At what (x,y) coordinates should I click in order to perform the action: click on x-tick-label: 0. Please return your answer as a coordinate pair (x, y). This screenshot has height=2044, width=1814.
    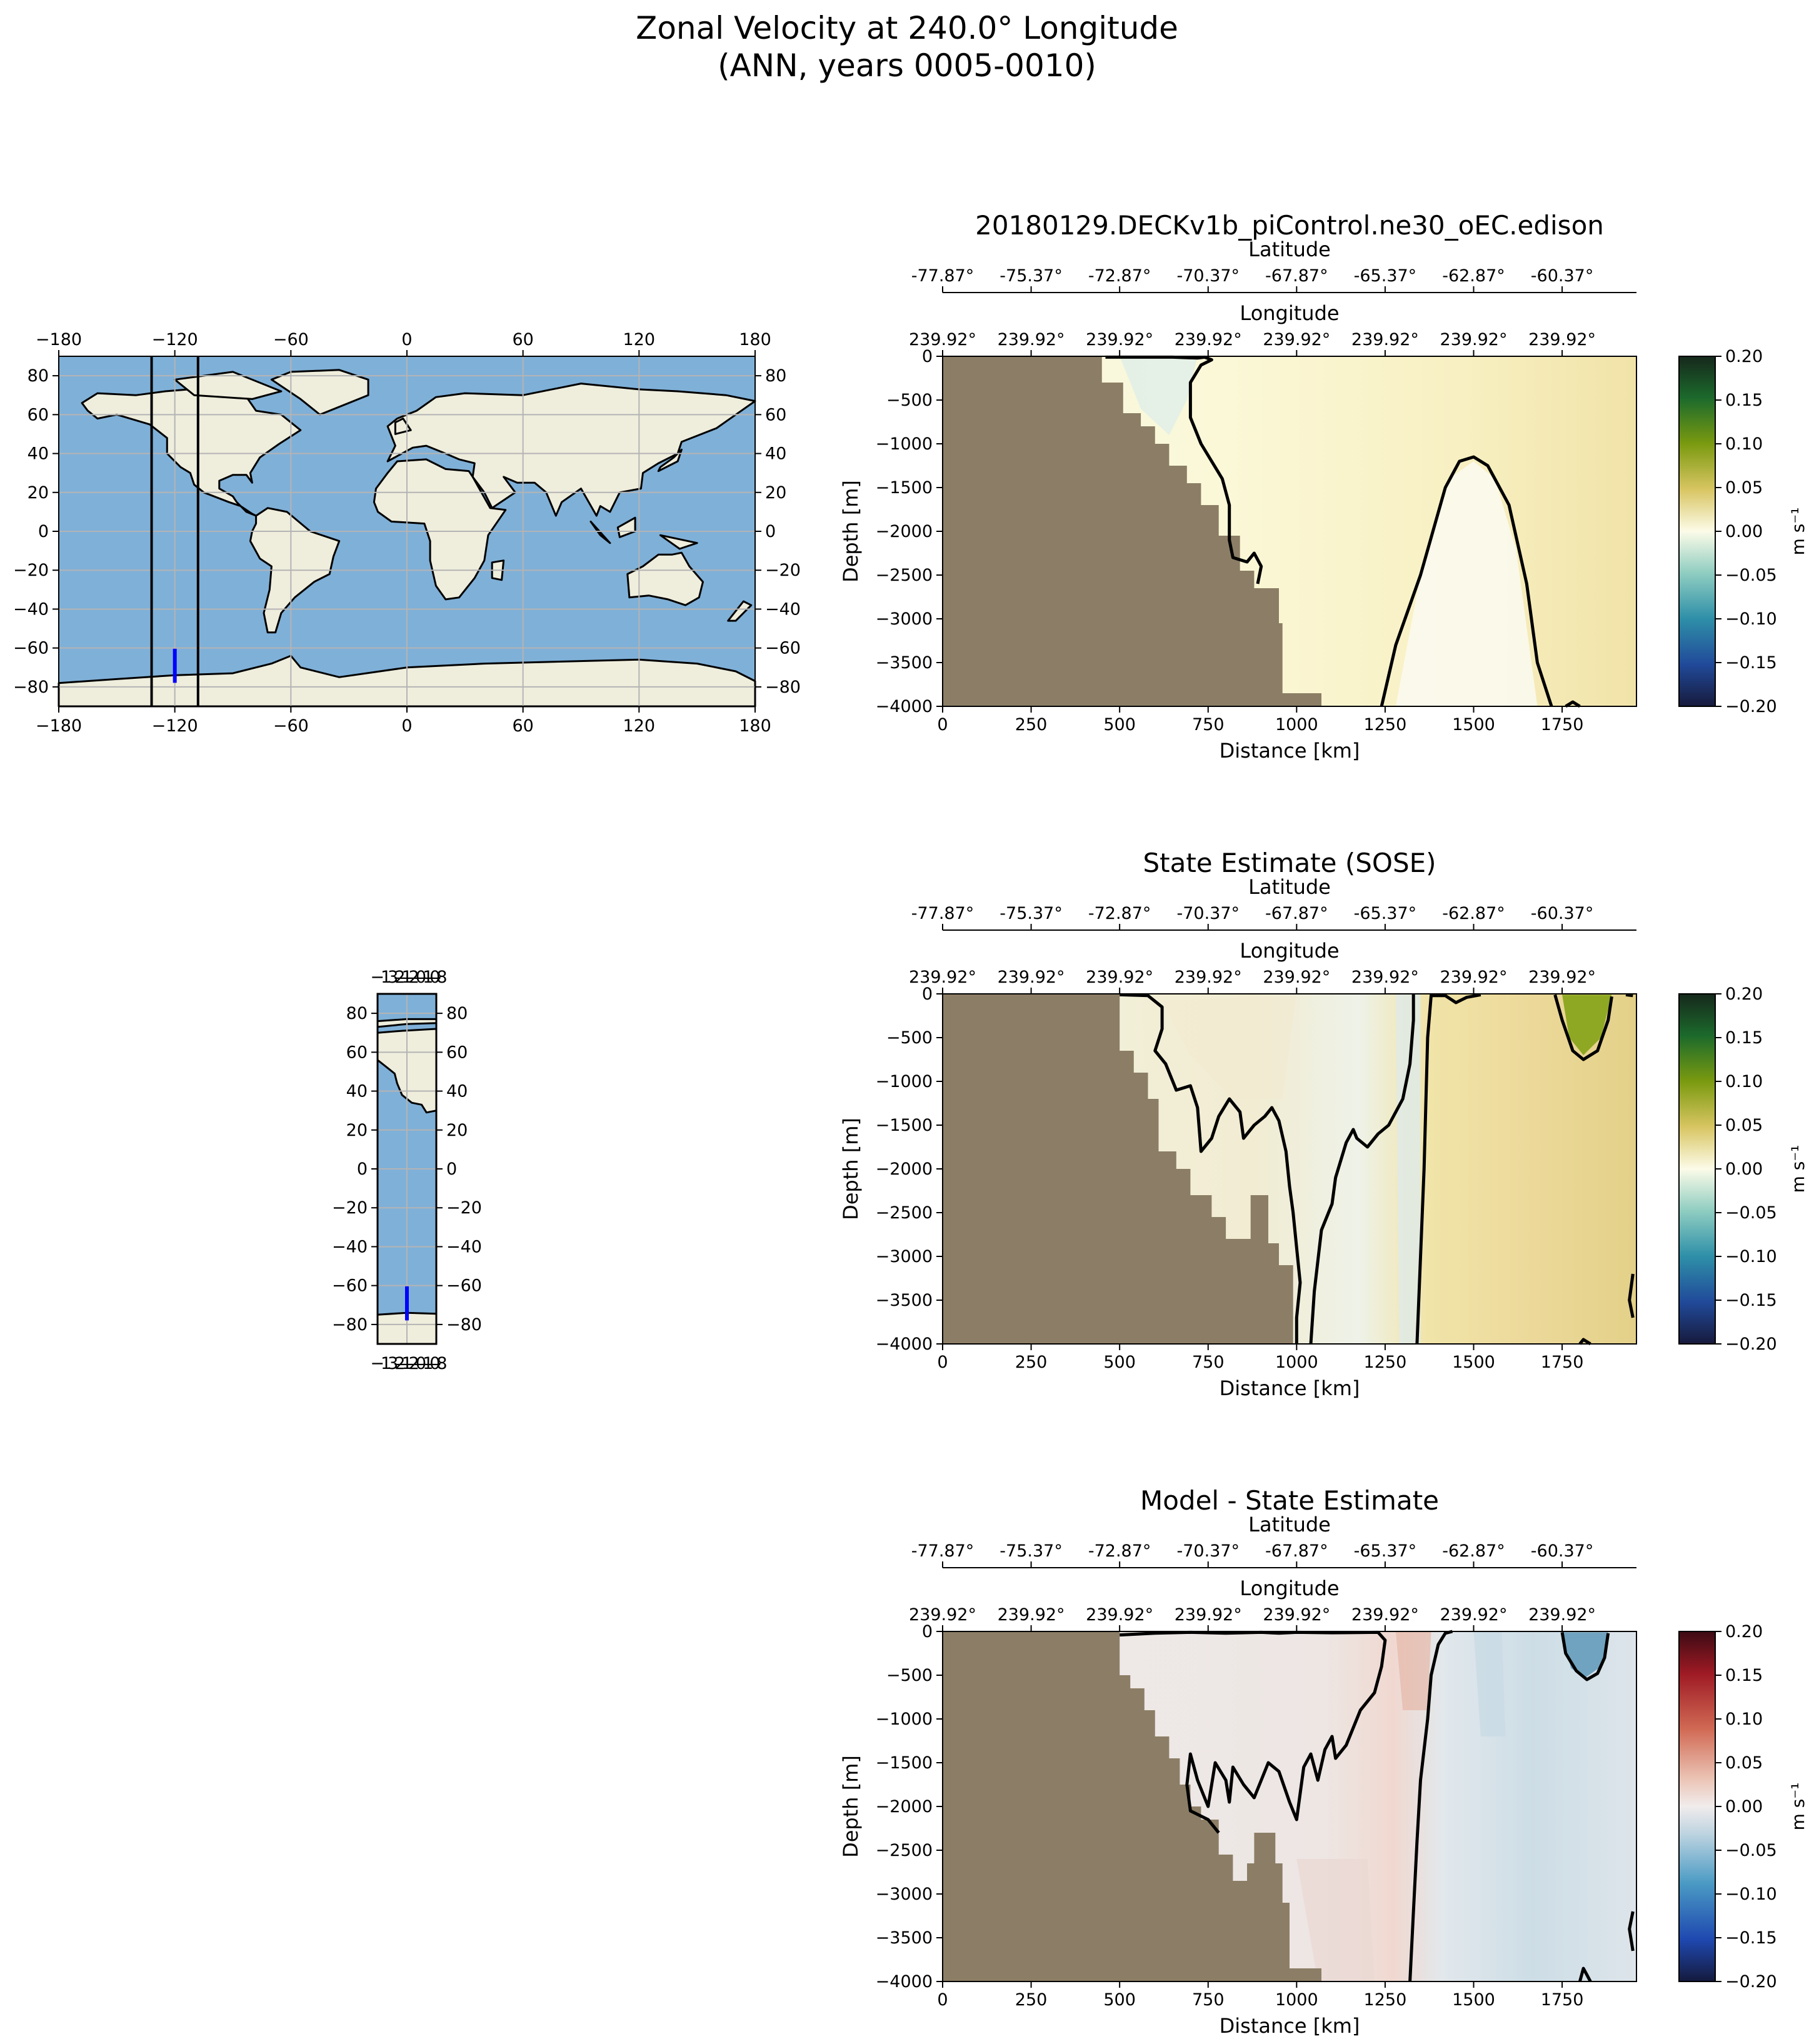
    Looking at the image, I should click on (943, 724).